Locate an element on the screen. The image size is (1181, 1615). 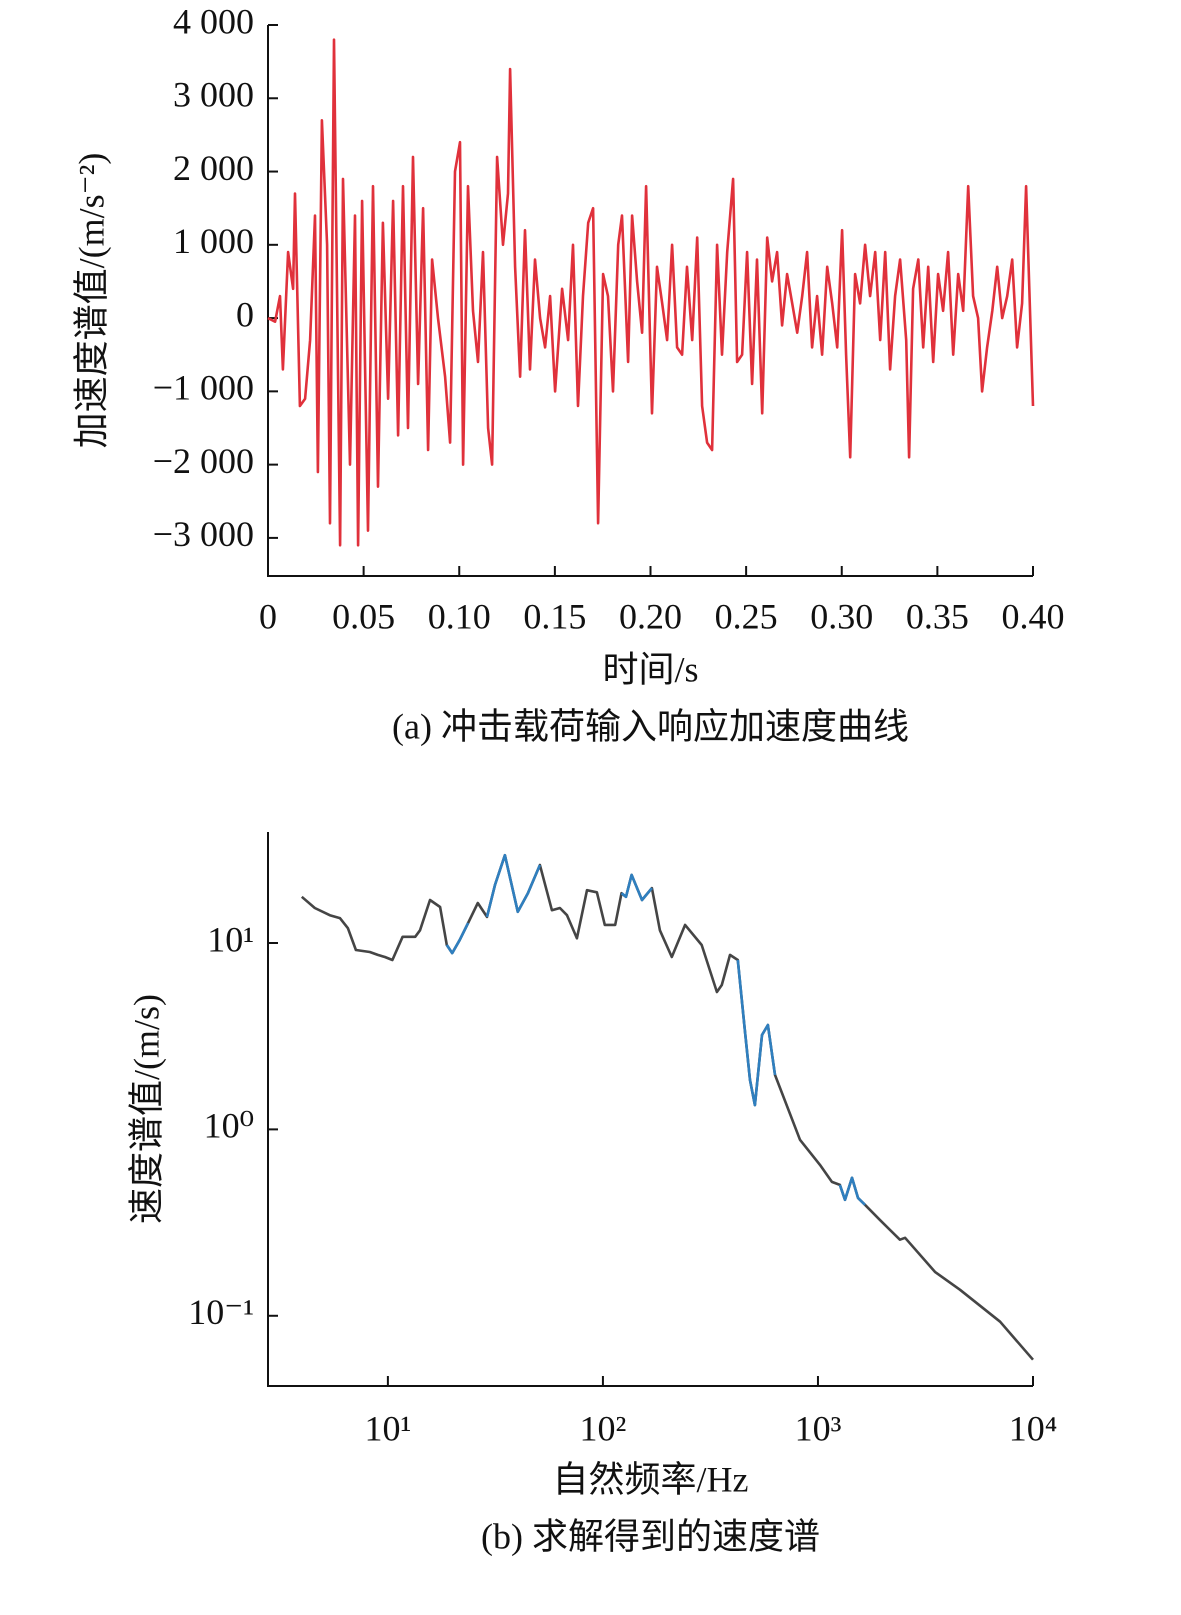
y-tick-label: 2 000 is located at coordinates (213, 168).